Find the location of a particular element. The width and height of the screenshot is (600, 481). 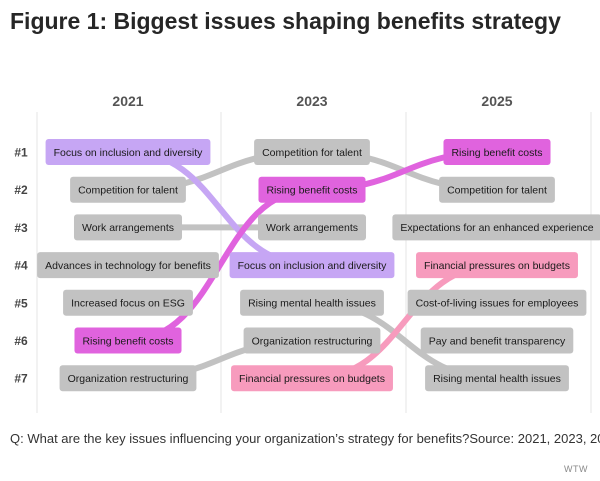

label-2021-competition-for-talent: Competition for talent is located at coordinates (128, 189).